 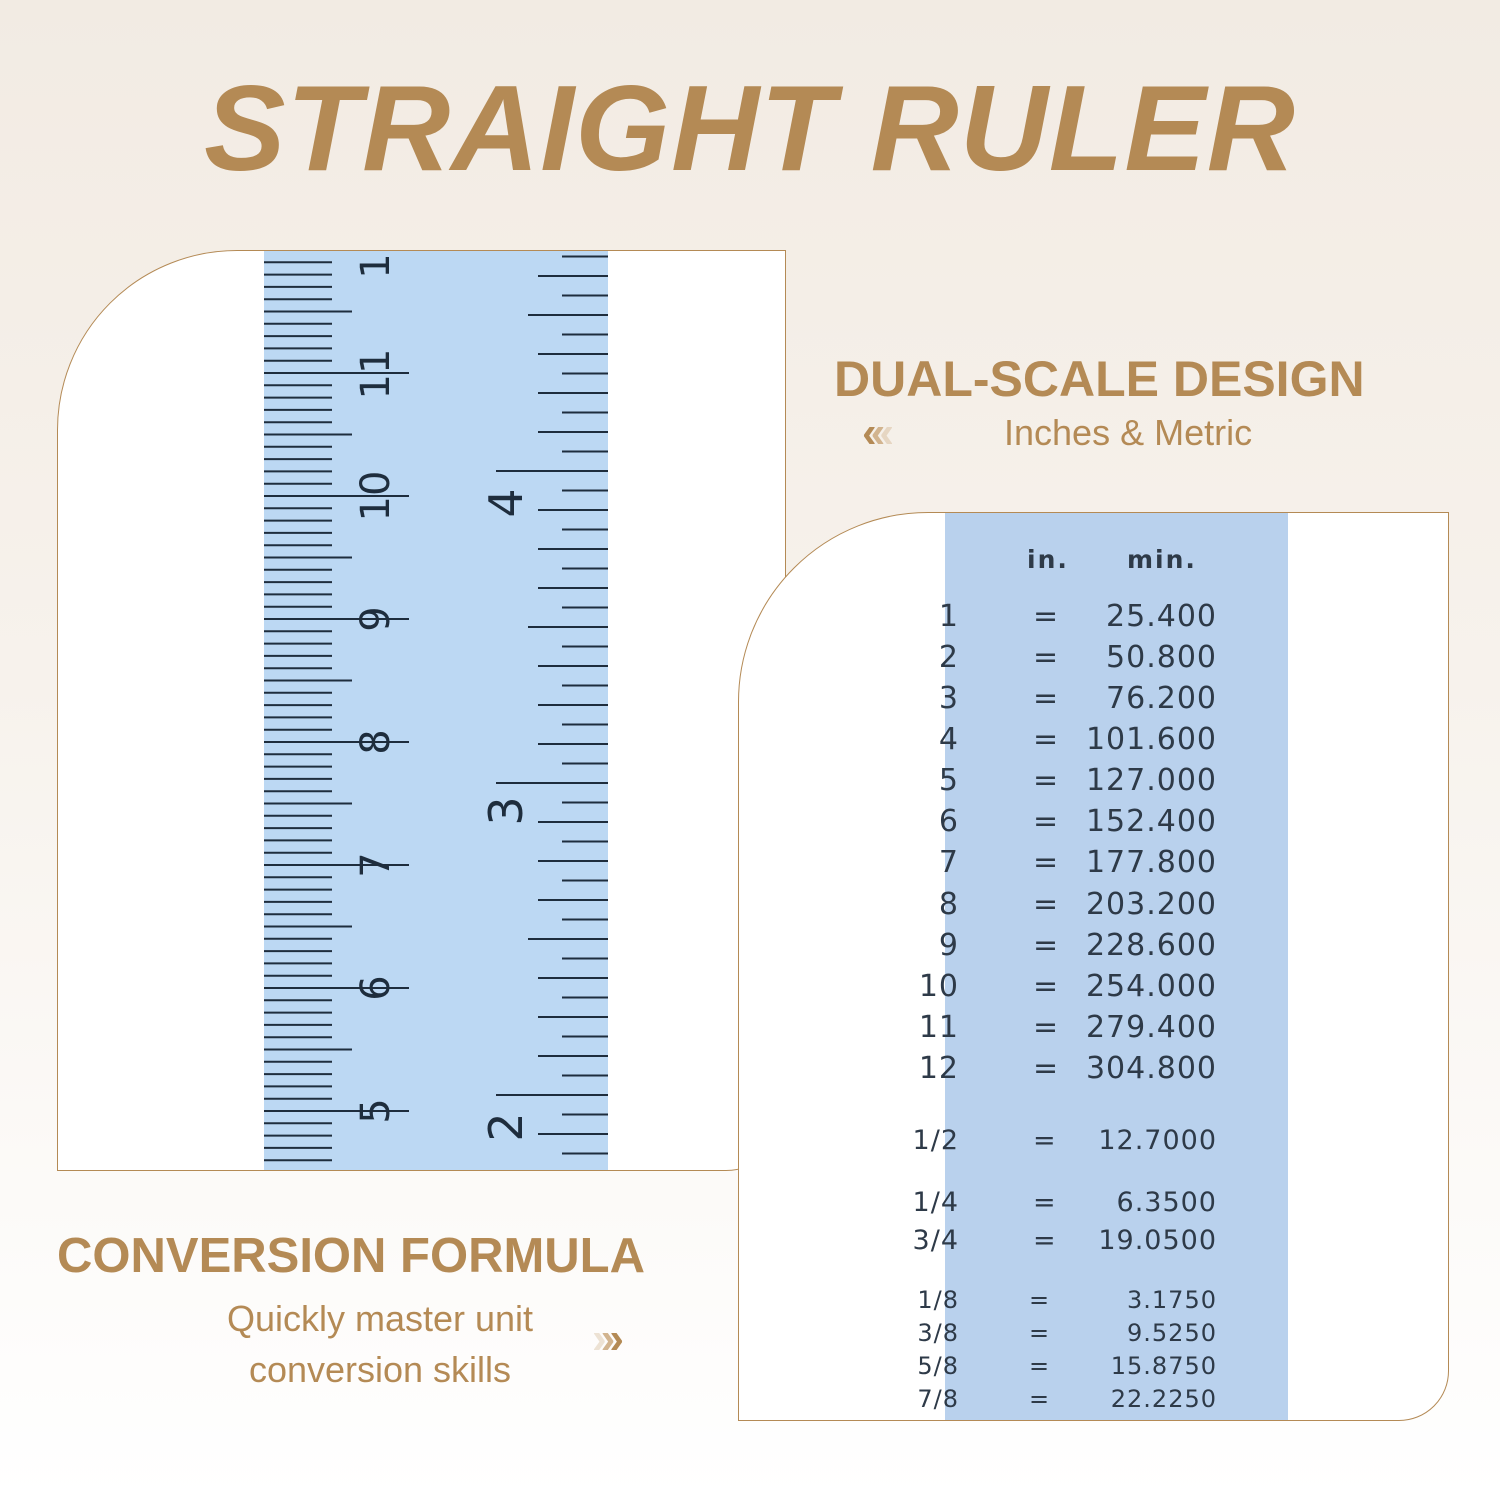 I want to click on chevrons-right-icon: ›››, so click(x=608, y=1338).